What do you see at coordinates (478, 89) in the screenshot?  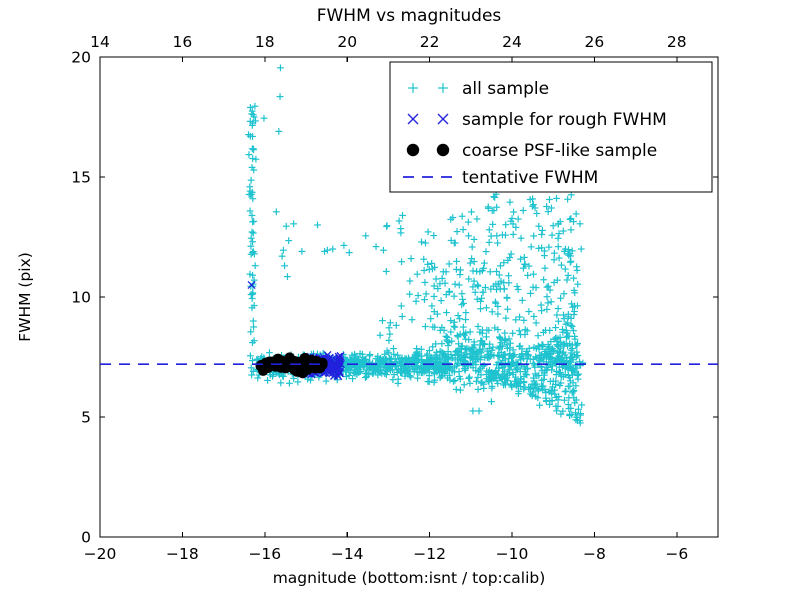 I see `legend-item-1: all sample` at bounding box center [478, 89].